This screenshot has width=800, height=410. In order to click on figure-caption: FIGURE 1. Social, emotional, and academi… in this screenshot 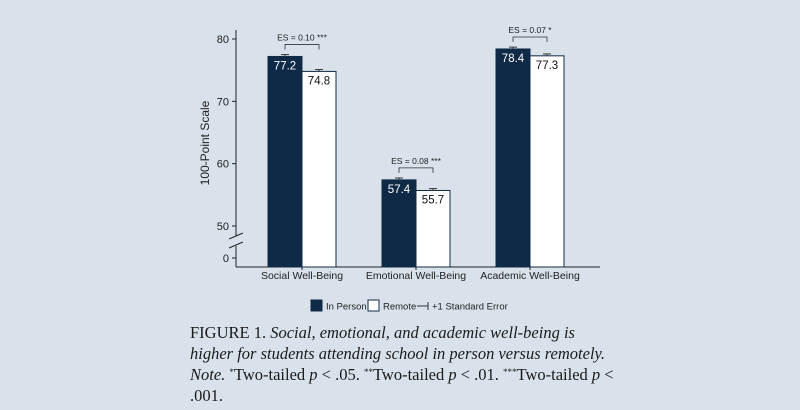, I will do `click(405, 364)`.